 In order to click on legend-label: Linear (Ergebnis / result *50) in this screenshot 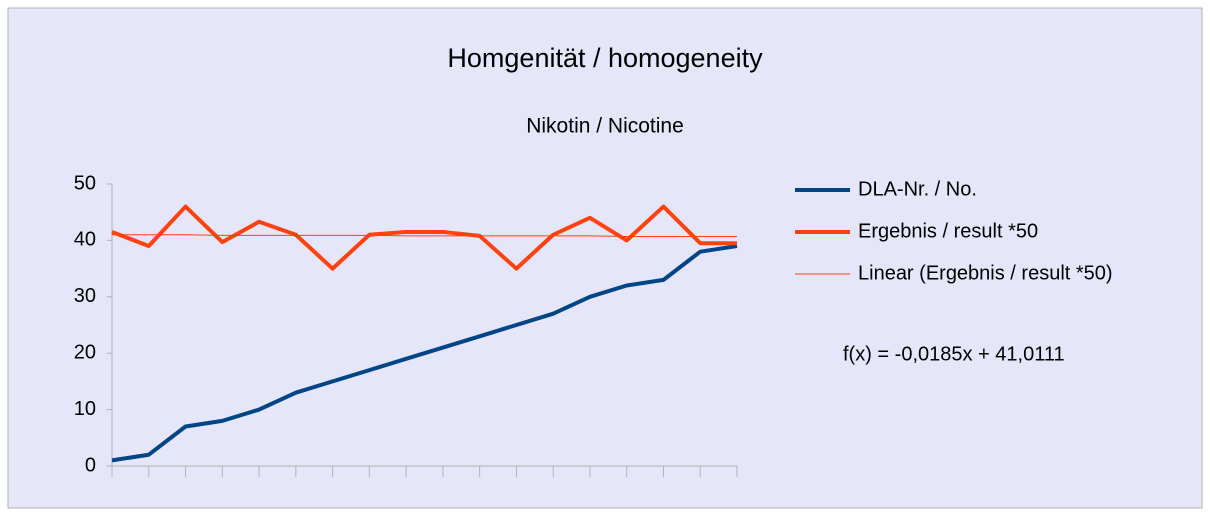, I will do `click(985, 273)`.